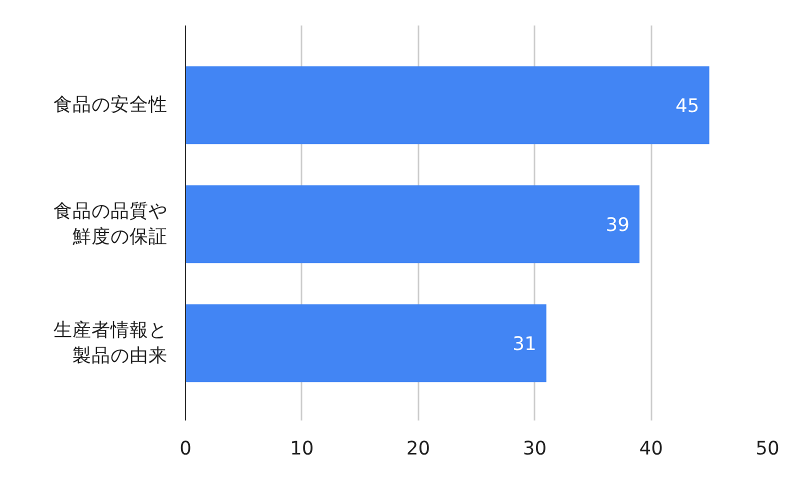 The image size is (792, 486). I want to click on y-tick-label: 食品の安全性, so click(111, 105).